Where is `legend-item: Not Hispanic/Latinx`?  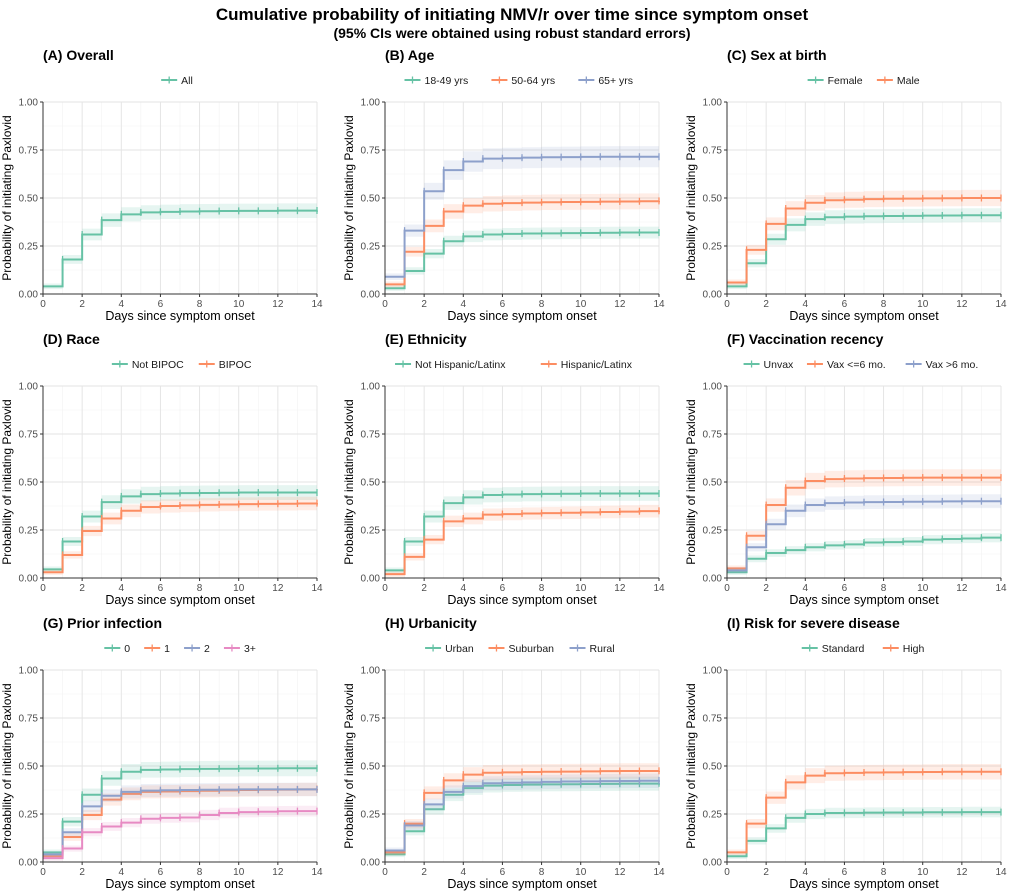
legend-item: Not Hispanic/Latinx is located at coordinates (450, 365).